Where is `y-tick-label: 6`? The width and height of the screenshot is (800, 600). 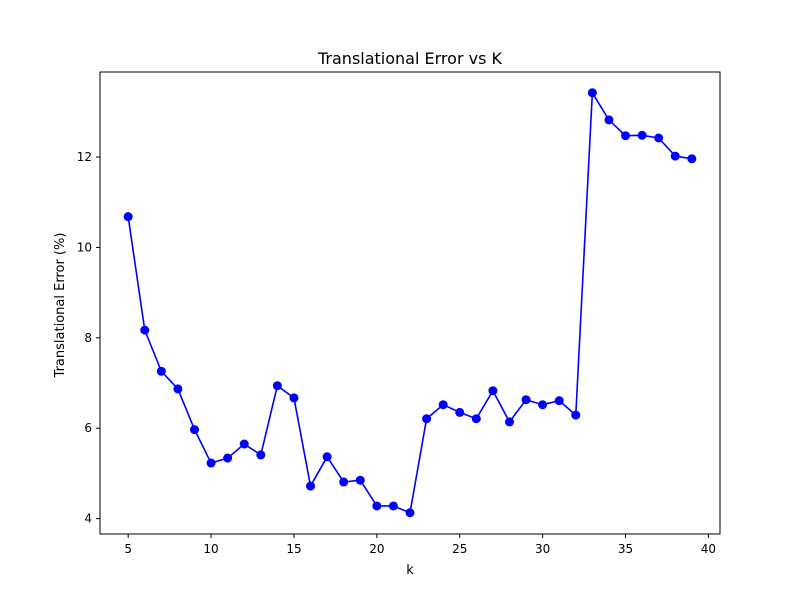 y-tick-label: 6 is located at coordinates (88, 428).